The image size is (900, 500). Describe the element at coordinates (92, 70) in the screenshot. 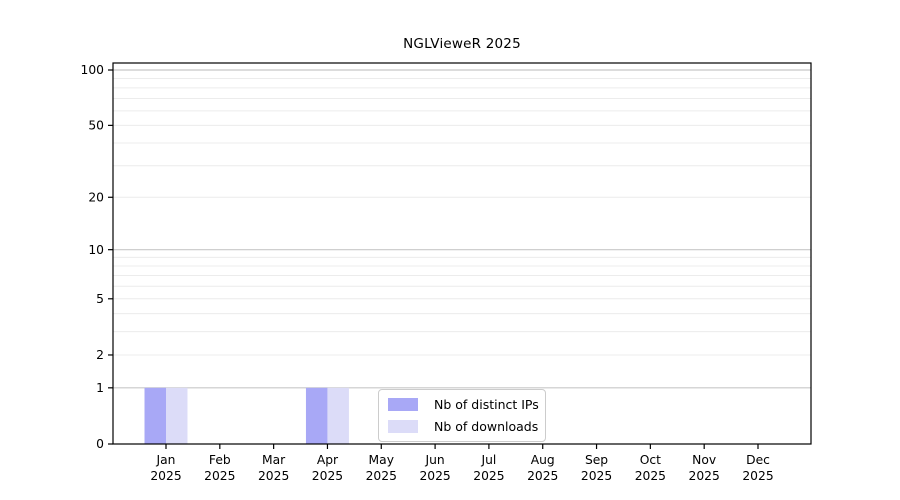

I see `y-tick-label: 100` at that location.